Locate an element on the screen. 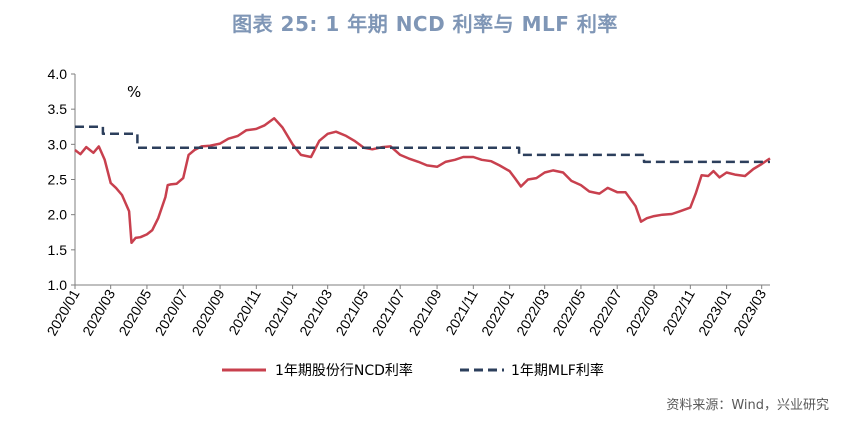 This screenshot has height=426, width=850. x-tick-label: 2020/09 is located at coordinates (208, 312).